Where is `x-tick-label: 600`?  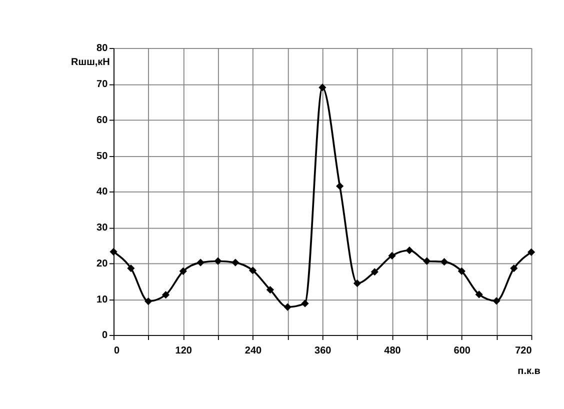
x-tick-label: 600 is located at coordinates (462, 351).